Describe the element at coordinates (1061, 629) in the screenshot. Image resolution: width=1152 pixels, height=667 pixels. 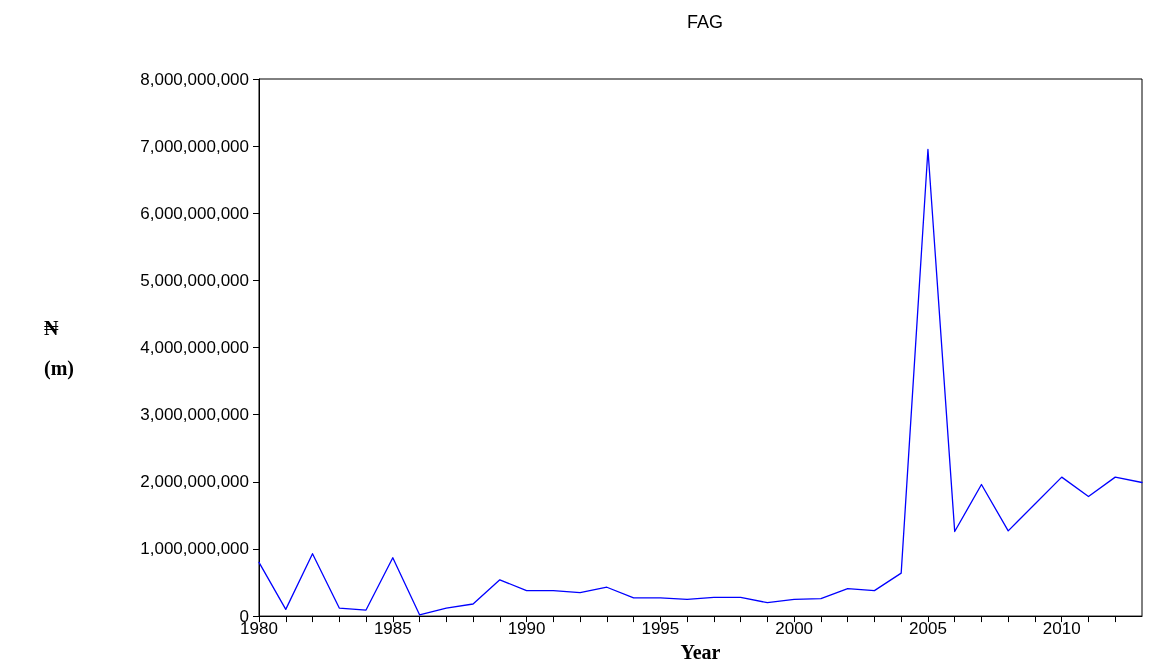
I see `x-tick-label: 2010` at that location.